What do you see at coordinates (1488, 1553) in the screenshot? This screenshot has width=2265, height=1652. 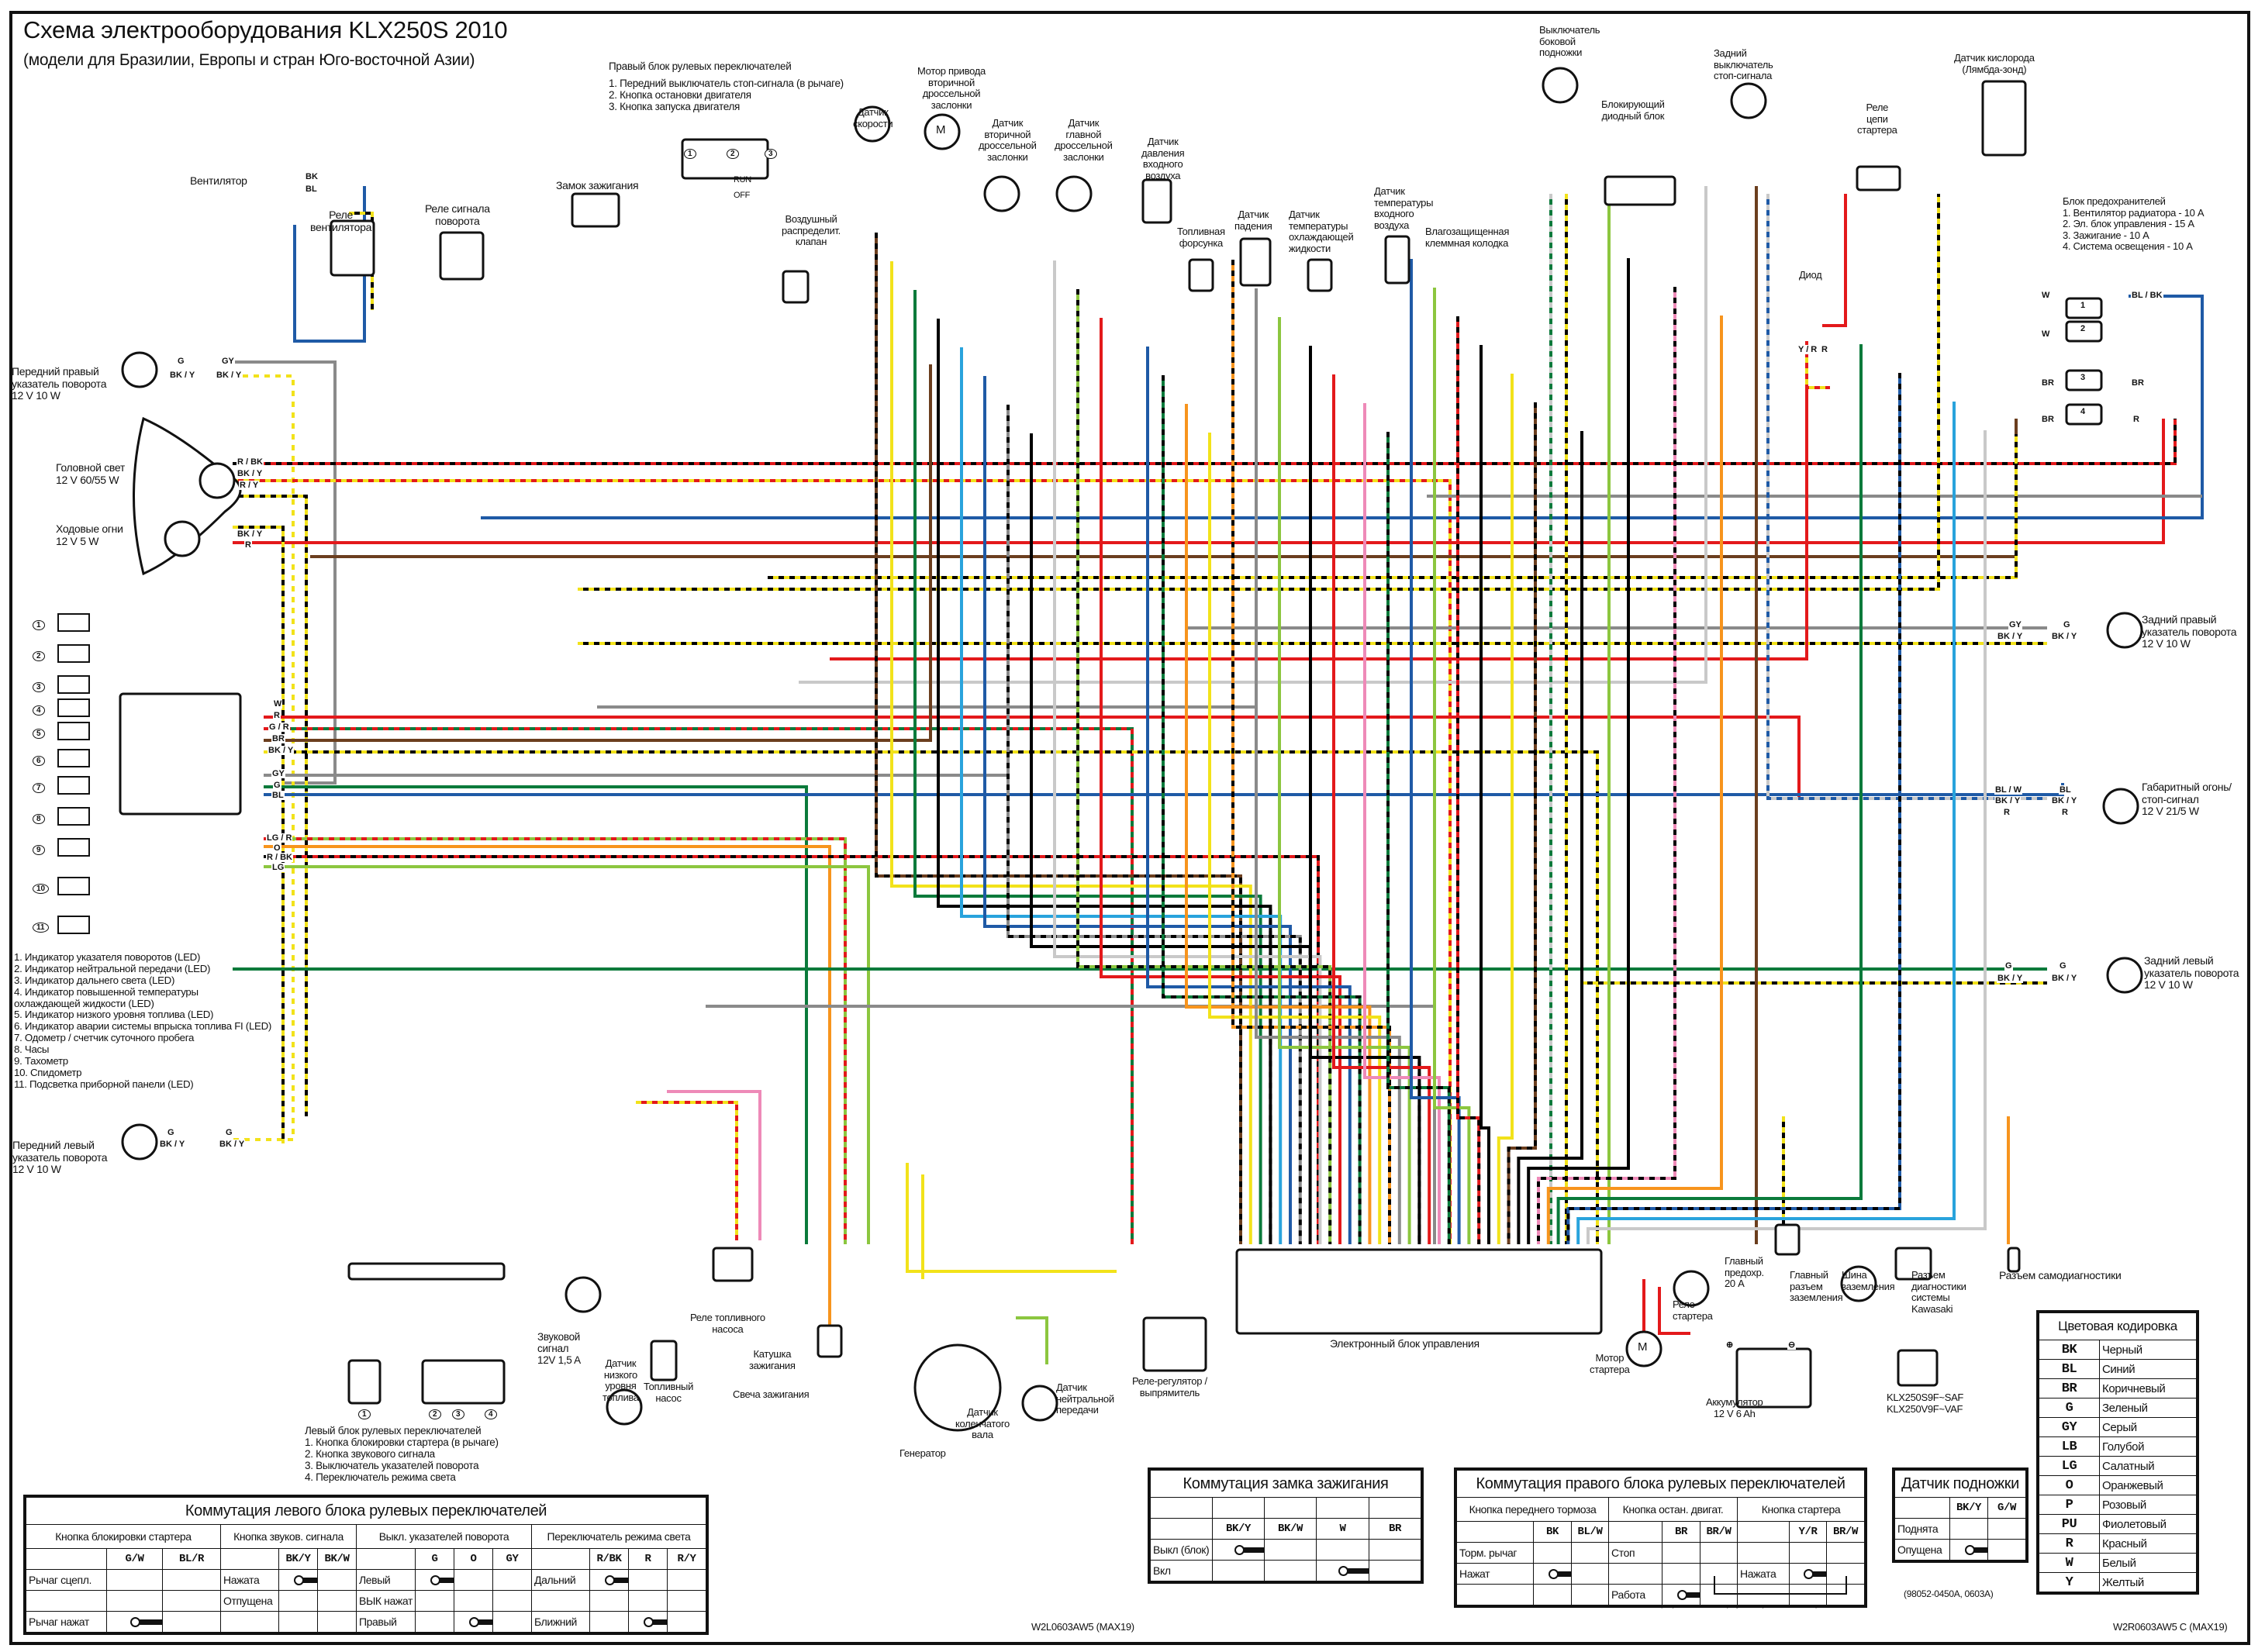 I see `table-cell-text: Торм. рычаг` at bounding box center [1488, 1553].